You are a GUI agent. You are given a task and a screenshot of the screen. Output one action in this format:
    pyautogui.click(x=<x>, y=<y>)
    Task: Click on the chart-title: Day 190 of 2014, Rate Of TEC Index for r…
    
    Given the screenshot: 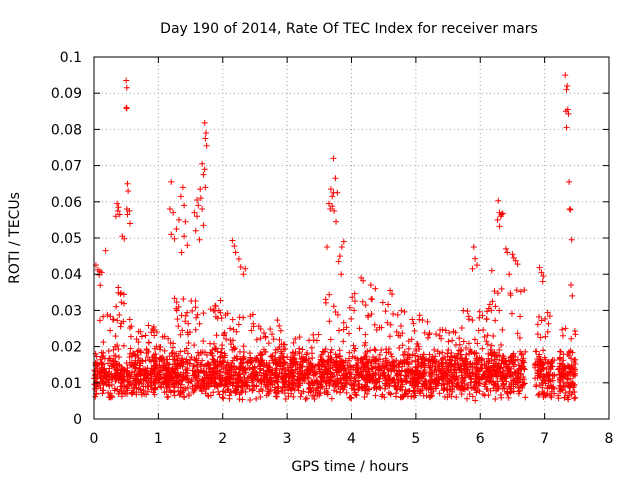 What is the action you would take?
    pyautogui.click(x=349, y=29)
    